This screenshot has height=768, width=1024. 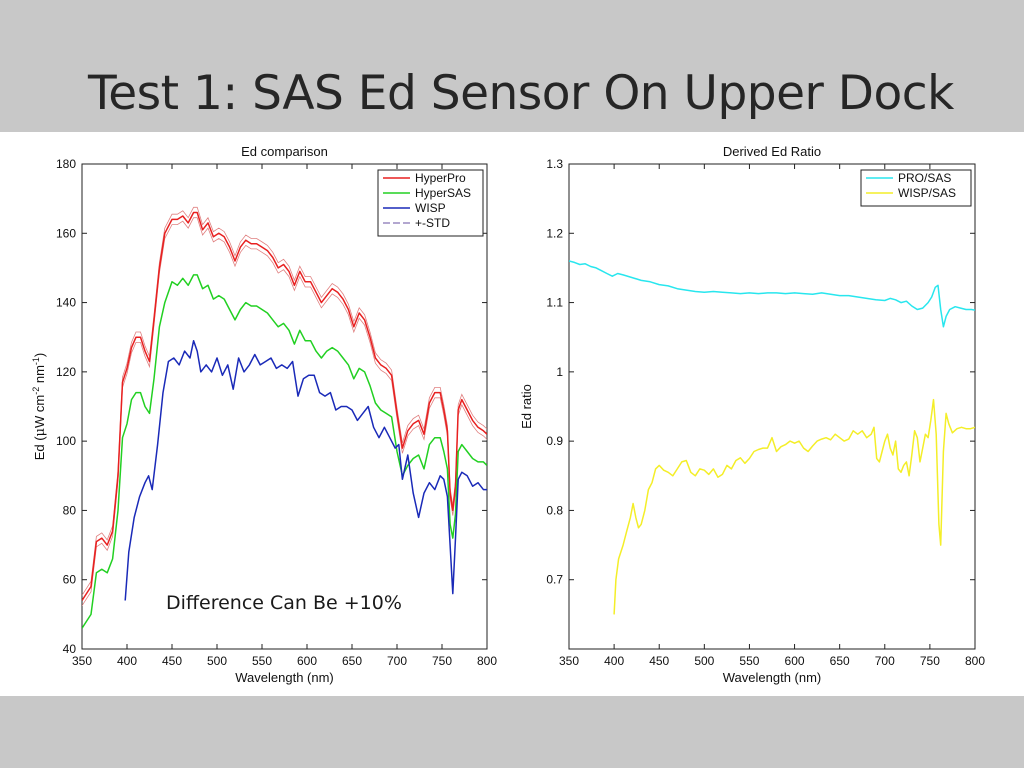 I want to click on series-wisp, so click(x=305, y=470).